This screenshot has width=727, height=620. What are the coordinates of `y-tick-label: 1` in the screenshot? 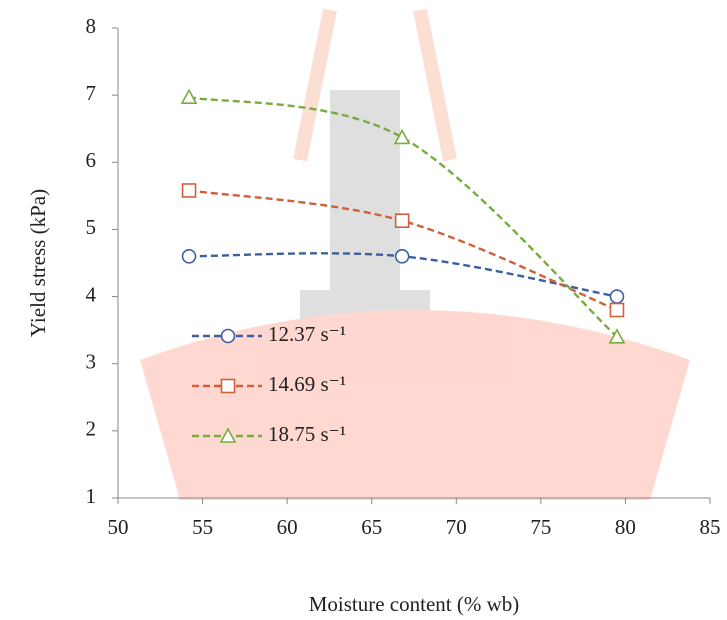 It's located at (91, 496).